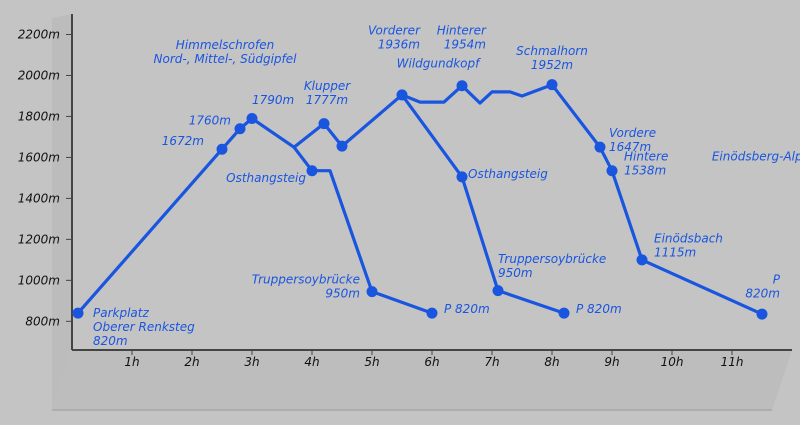 The width and height of the screenshot is (800, 425). I want to click on waypoint-label: Hintere 1538m, so click(646, 163).